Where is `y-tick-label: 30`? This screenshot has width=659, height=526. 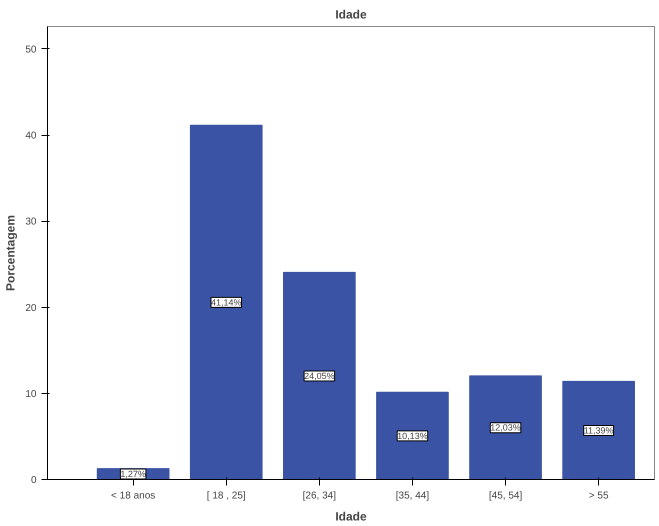
y-tick-label: 30 is located at coordinates (31, 222).